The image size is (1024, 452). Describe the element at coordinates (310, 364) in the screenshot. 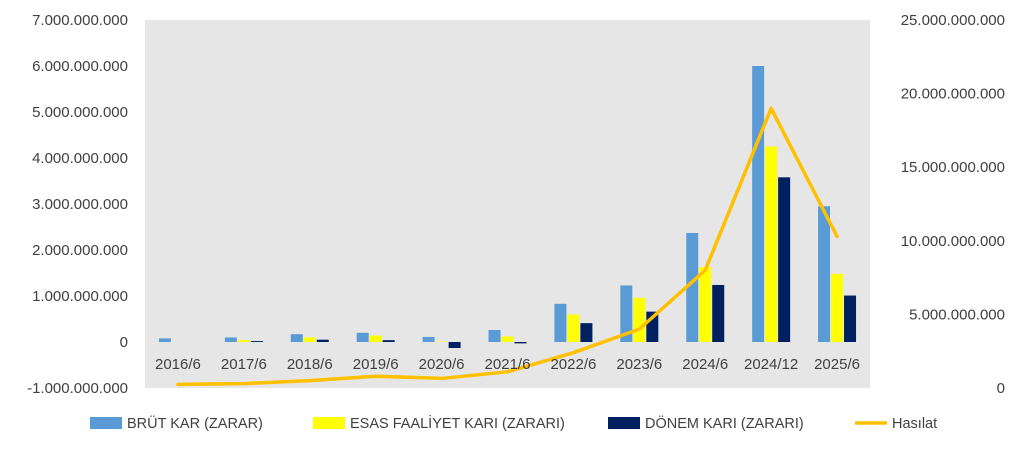

I see `category-label: 2018/6` at that location.